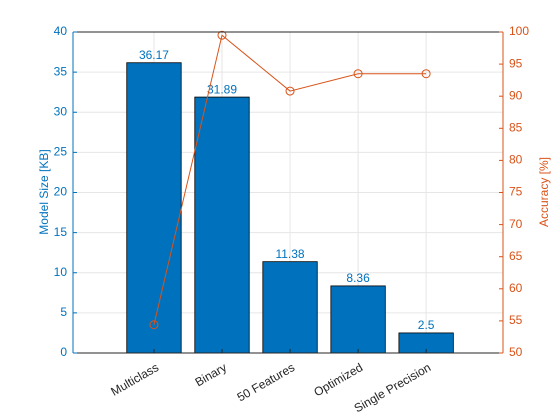 This screenshot has width=560, height=420. I want to click on data-label: 36.17, so click(154, 55).